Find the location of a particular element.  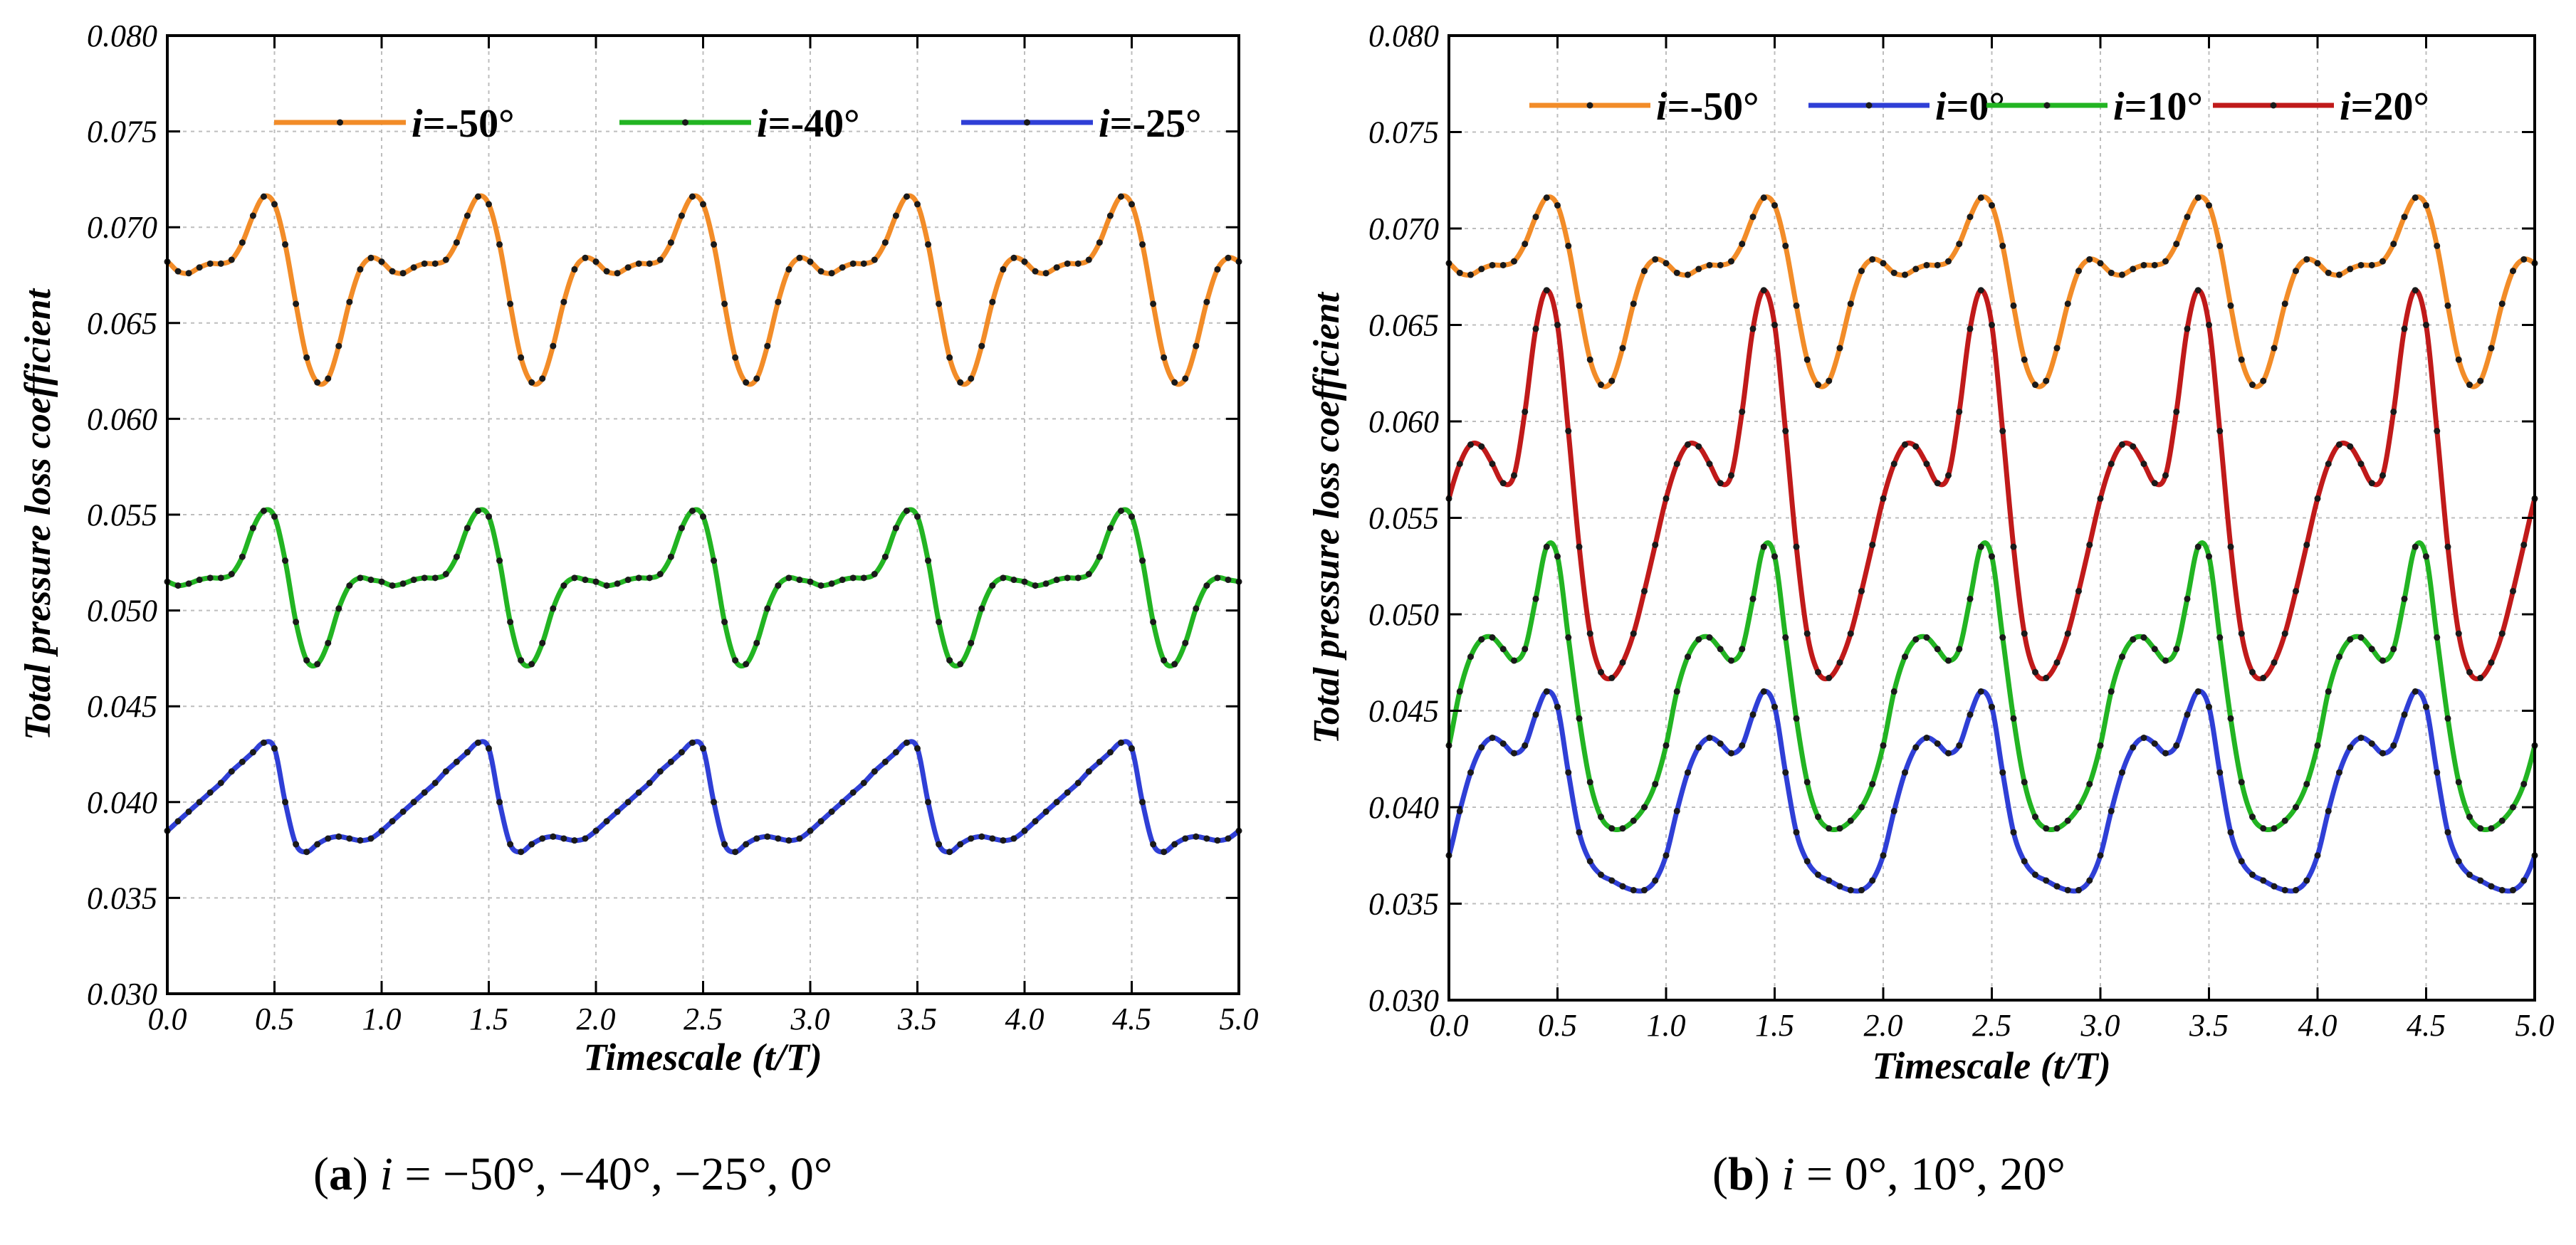

y-tick-label: 0.045 is located at coordinates (122, 706).